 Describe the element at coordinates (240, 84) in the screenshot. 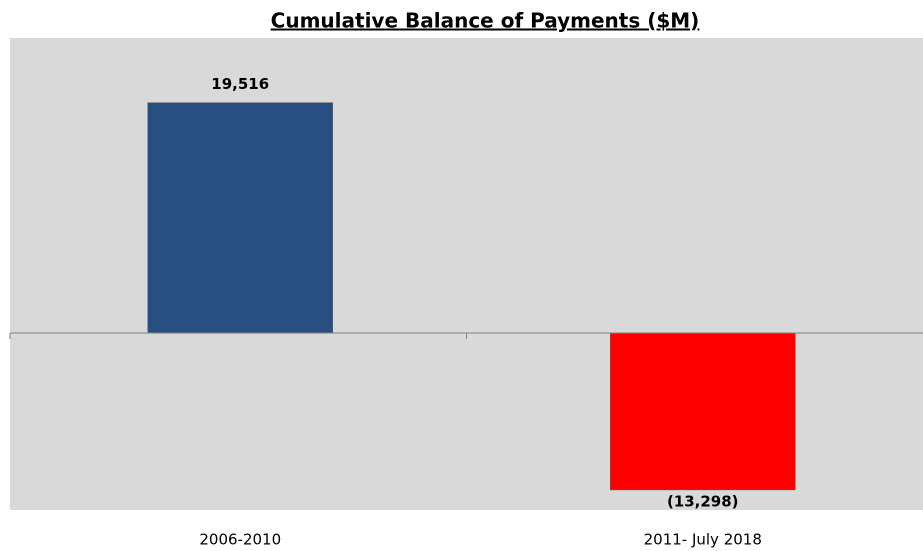

I see `value-label: 19,516` at that location.